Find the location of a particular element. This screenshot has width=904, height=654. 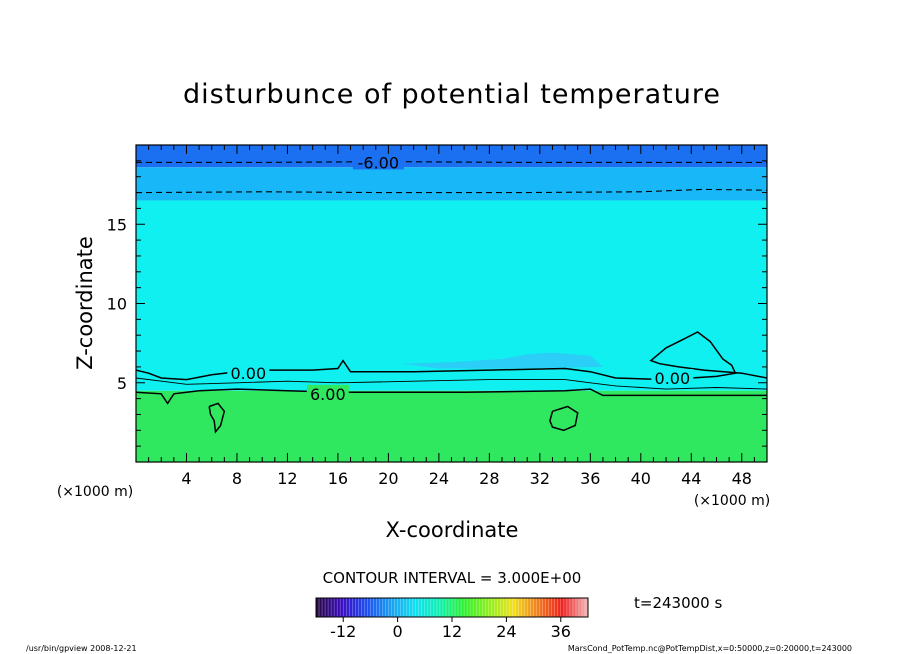

rain-patch is located at coordinates (502, 360).